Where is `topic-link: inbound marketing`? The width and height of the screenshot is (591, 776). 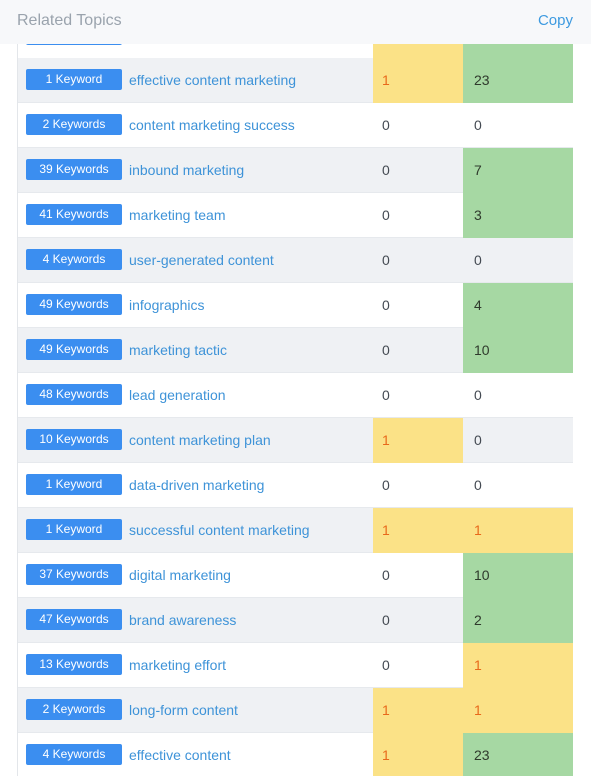
topic-link: inbound marketing is located at coordinates (187, 170).